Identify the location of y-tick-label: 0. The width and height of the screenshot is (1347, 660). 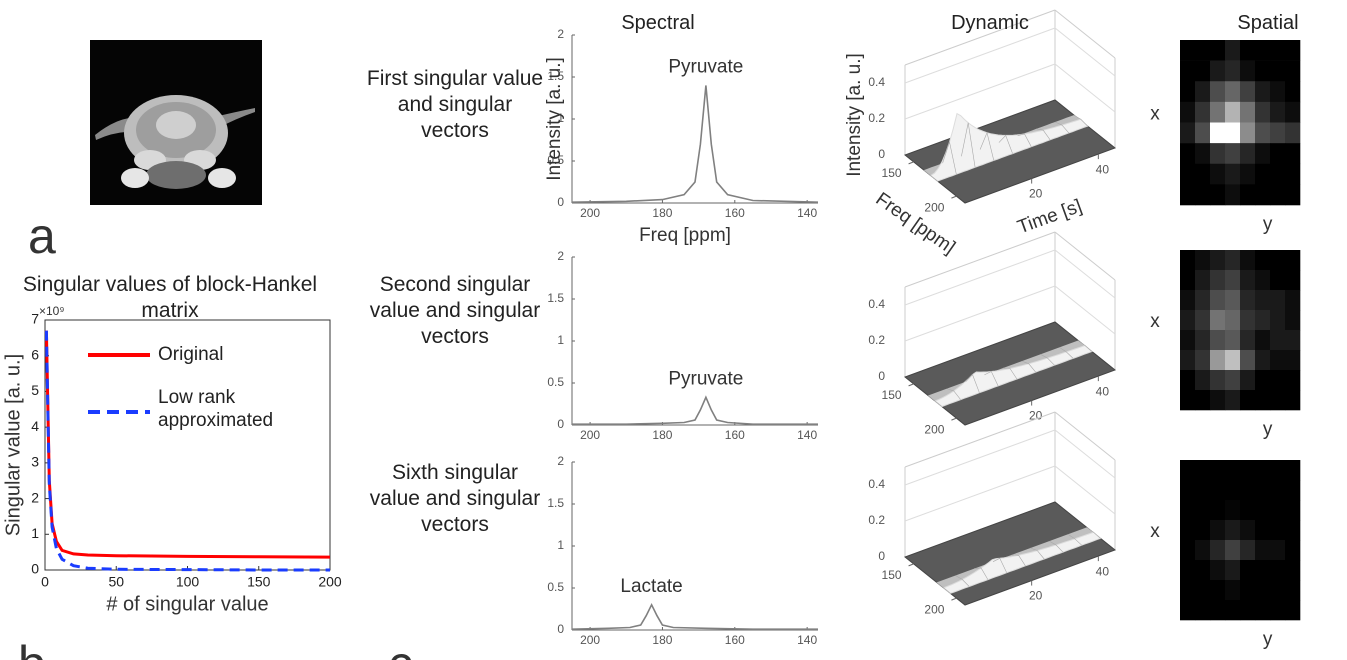
(560, 424).